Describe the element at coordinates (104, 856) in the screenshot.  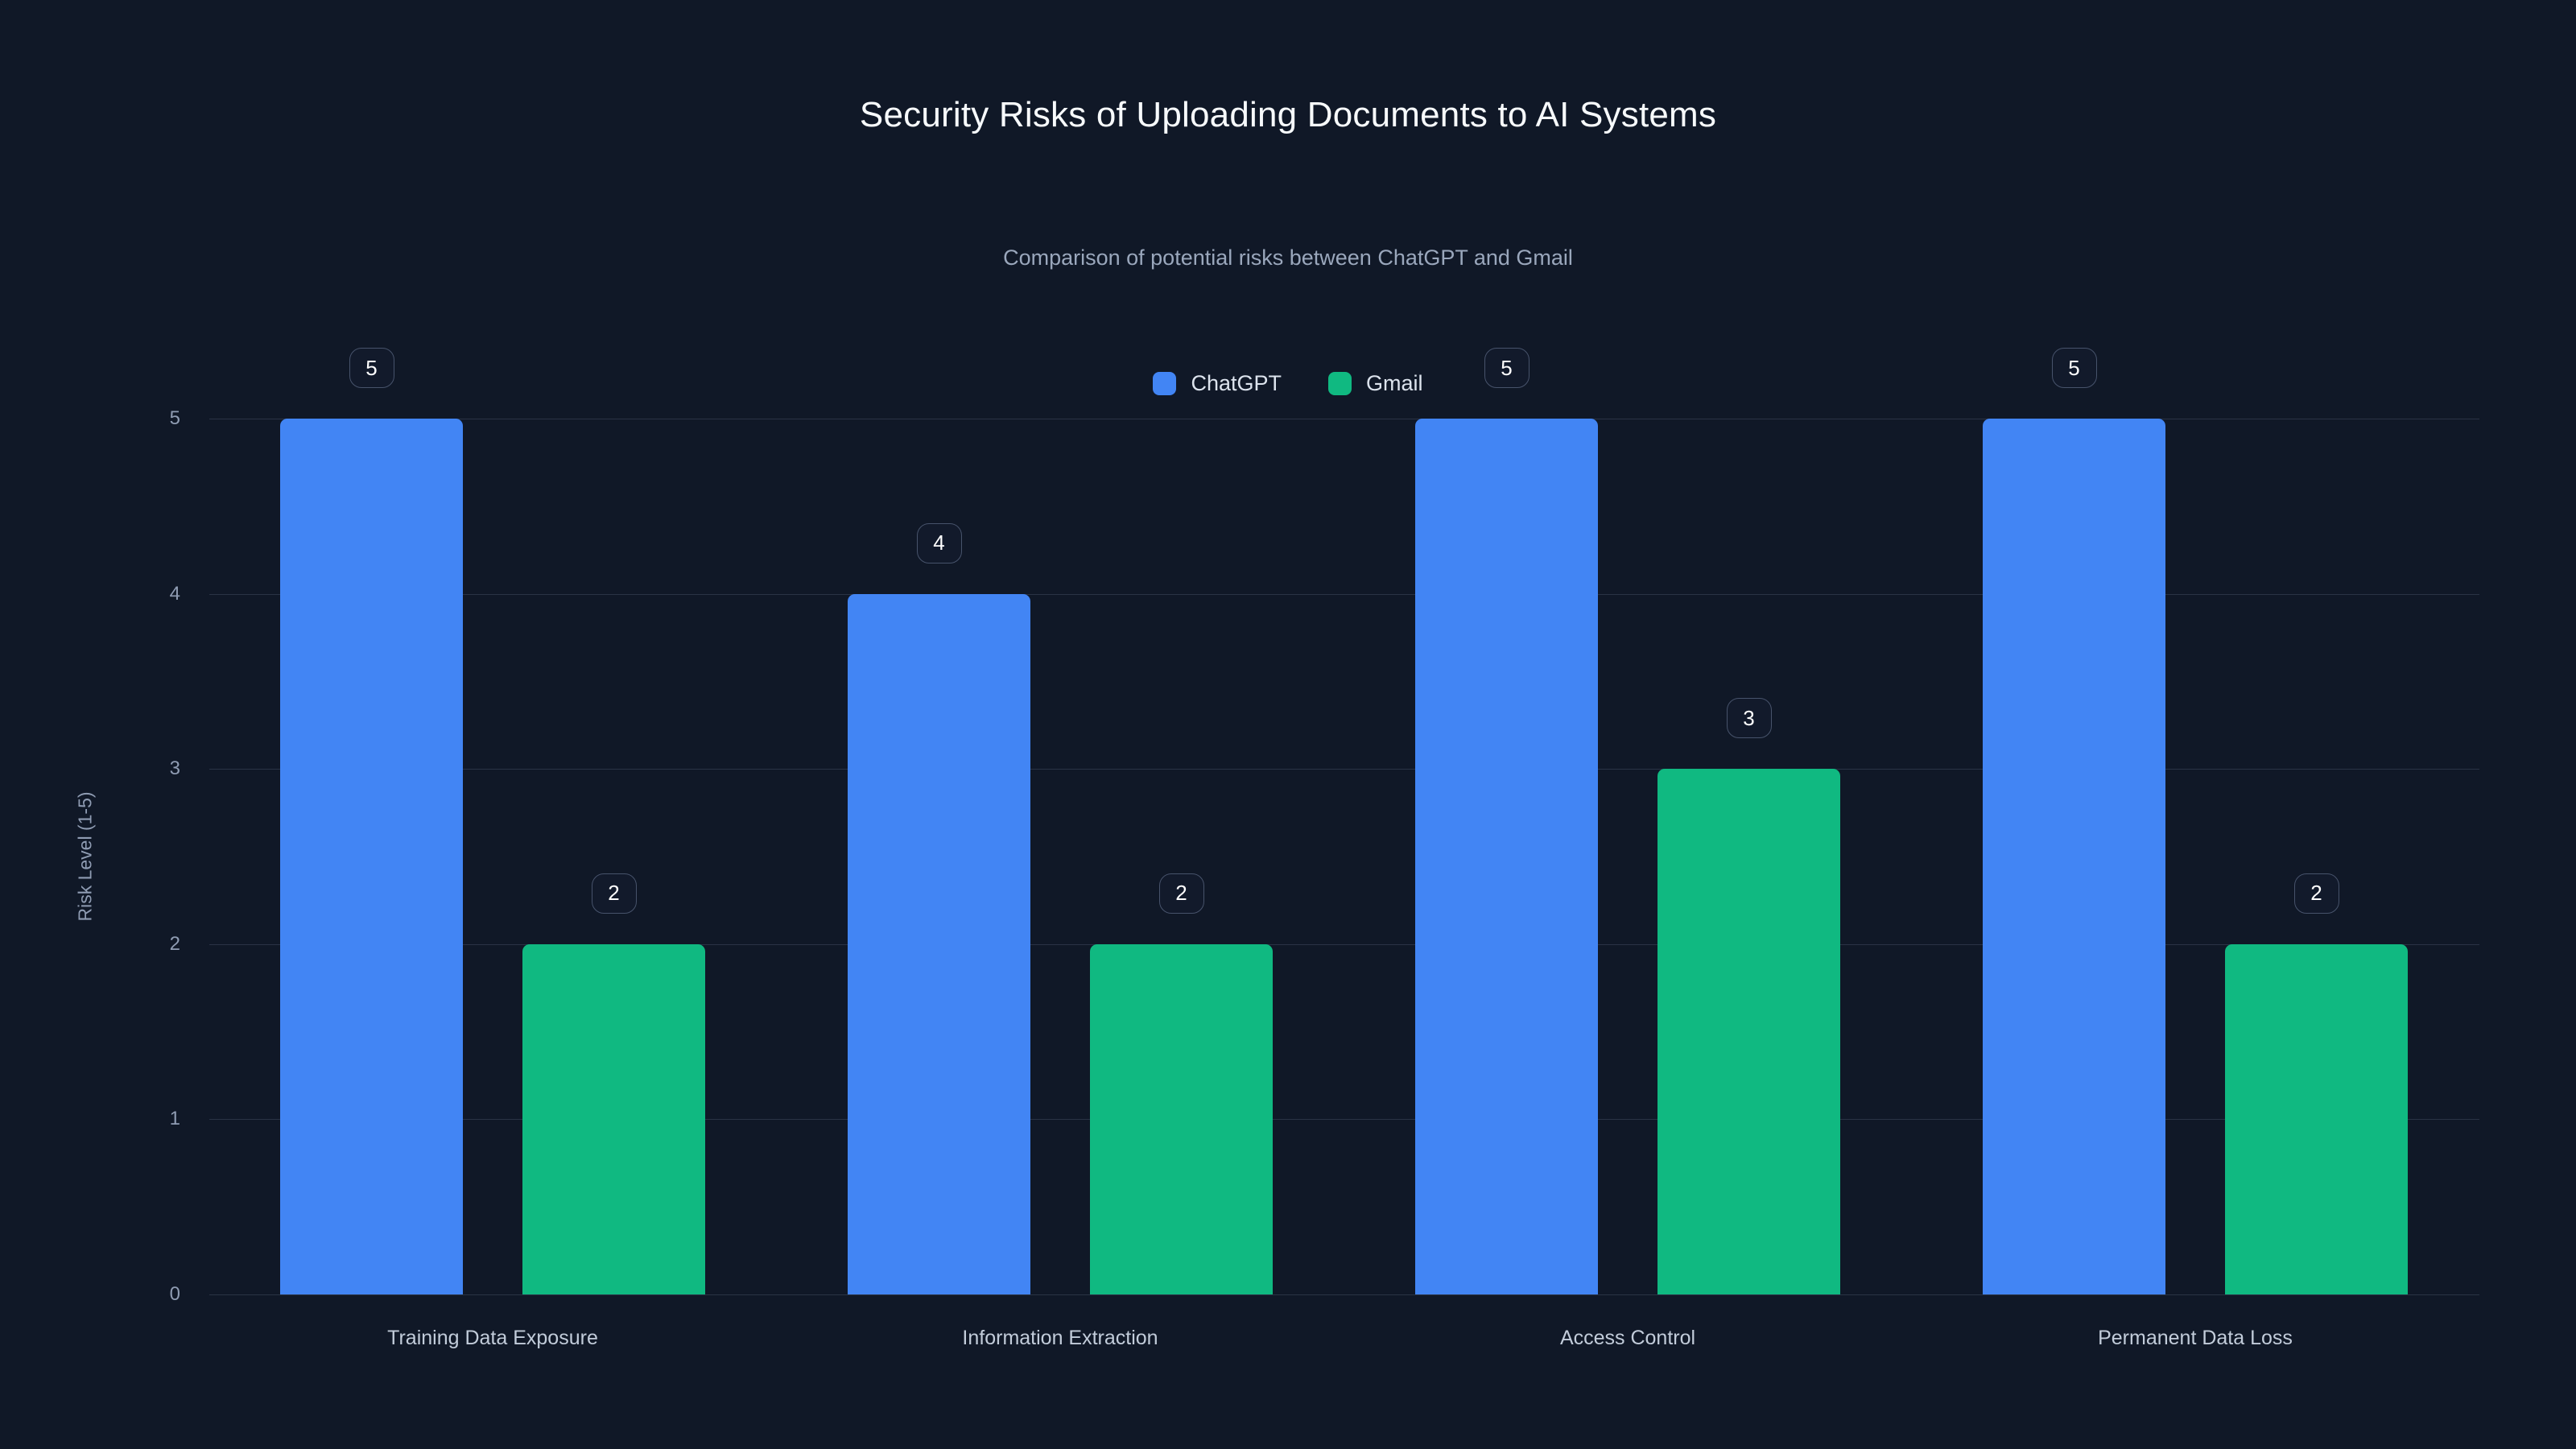
I see `y-axis-tick-layer: 0 1 2 3 4 5` at that location.